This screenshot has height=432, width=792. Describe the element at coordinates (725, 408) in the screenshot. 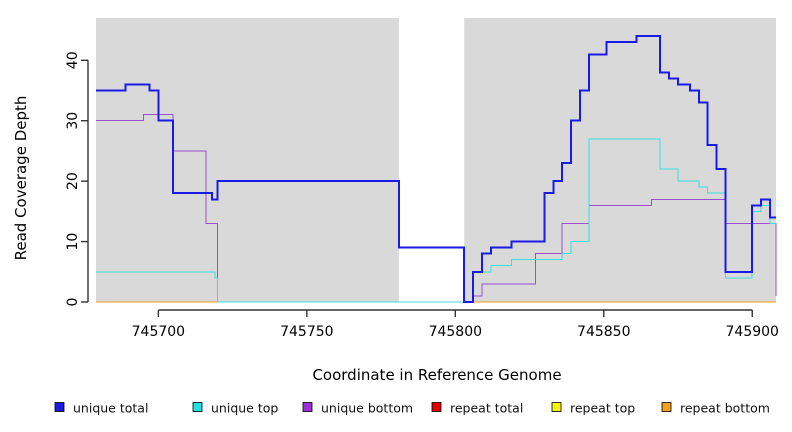

I see `legend-label: repeat bottom` at that location.